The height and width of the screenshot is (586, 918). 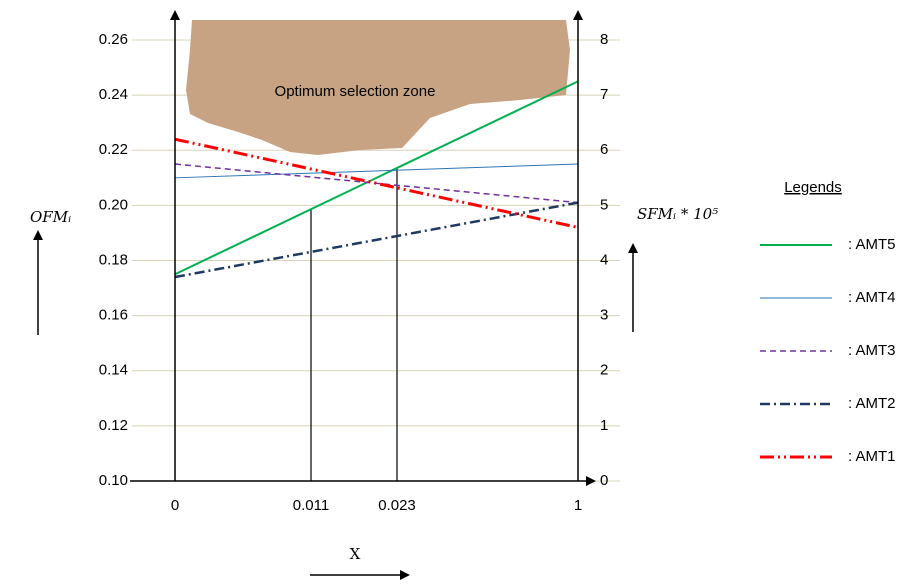 I want to click on y2-tick-label: 8, so click(x=604, y=39).